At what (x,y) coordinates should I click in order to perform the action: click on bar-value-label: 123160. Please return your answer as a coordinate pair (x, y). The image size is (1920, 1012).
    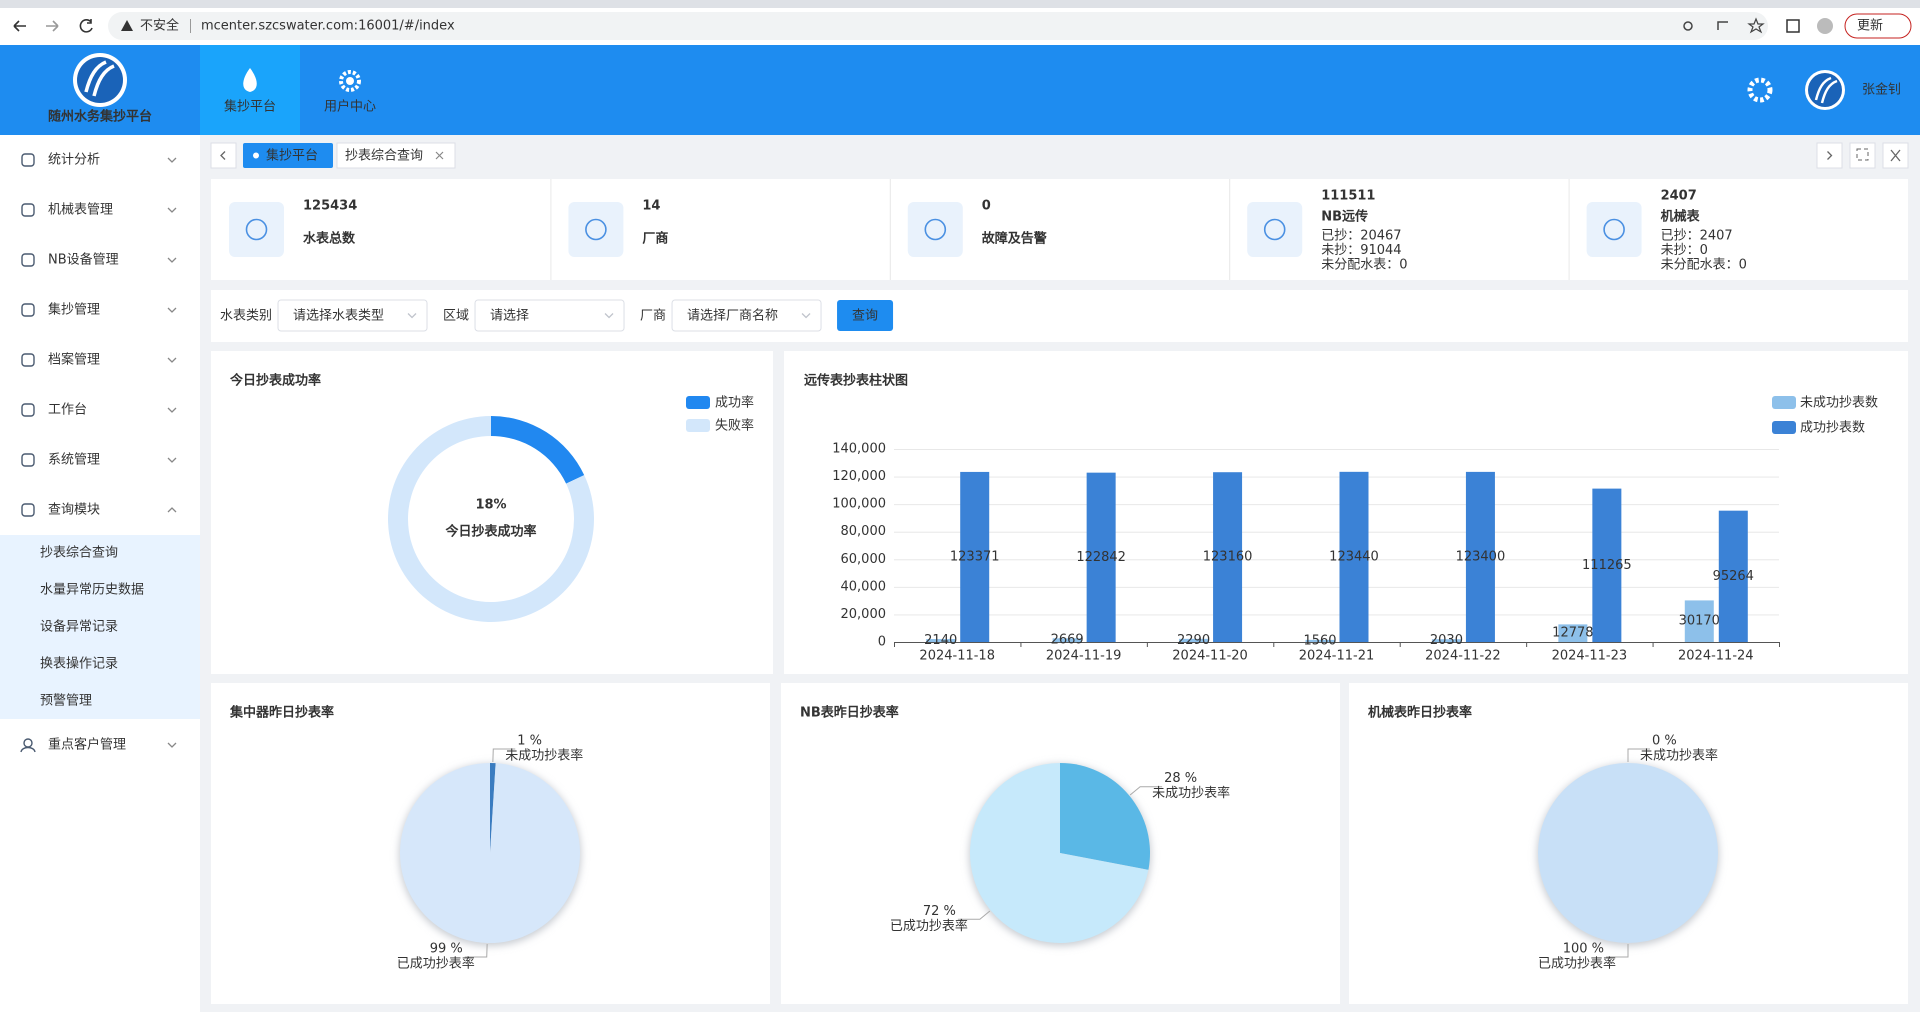
    Looking at the image, I should click on (1228, 557).